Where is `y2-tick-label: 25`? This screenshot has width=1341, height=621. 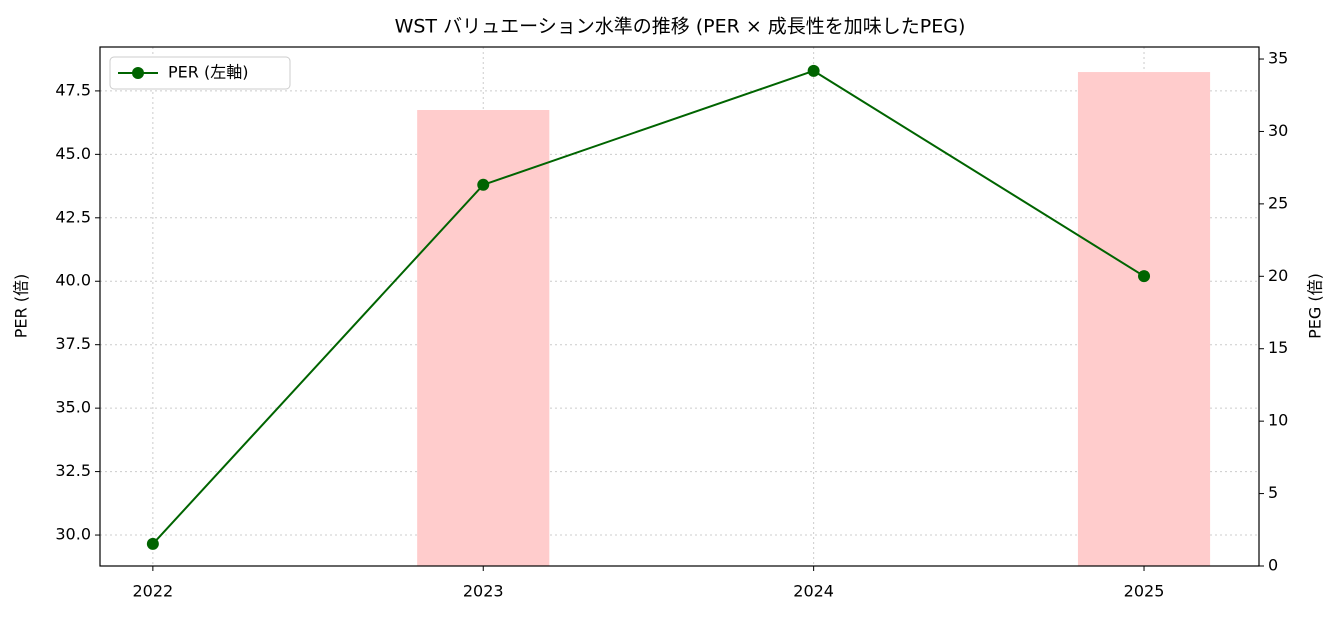
y2-tick-label: 25 is located at coordinates (1278, 202).